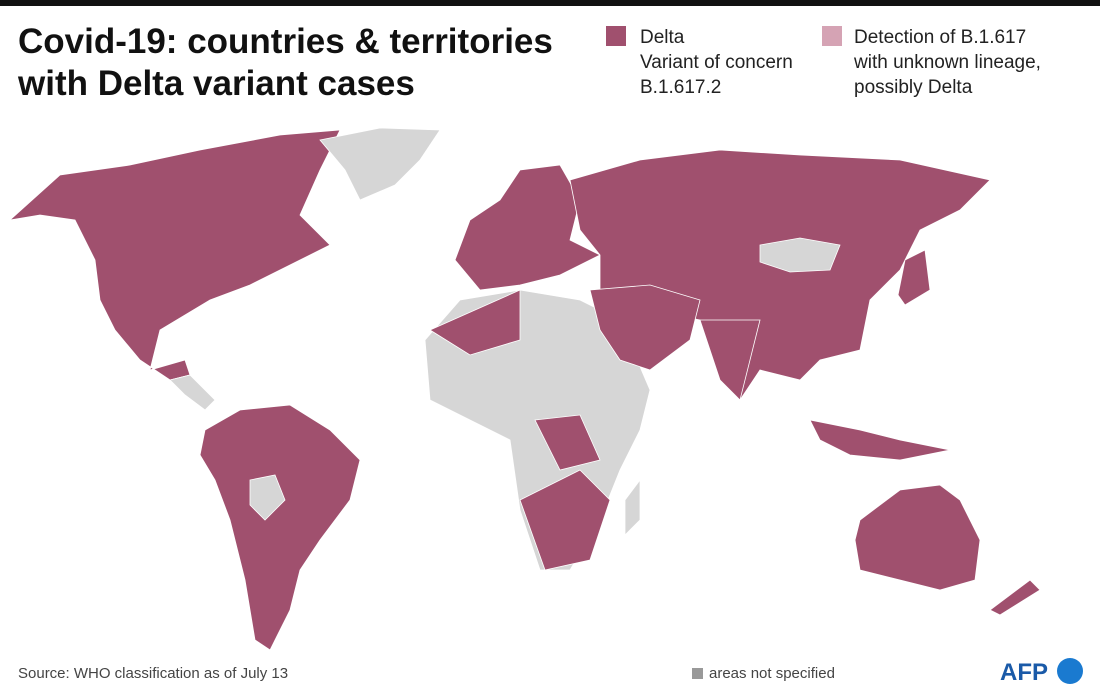 The image size is (1100, 698). Describe the element at coordinates (697, 673) in the screenshot. I see `note-swatch` at that location.